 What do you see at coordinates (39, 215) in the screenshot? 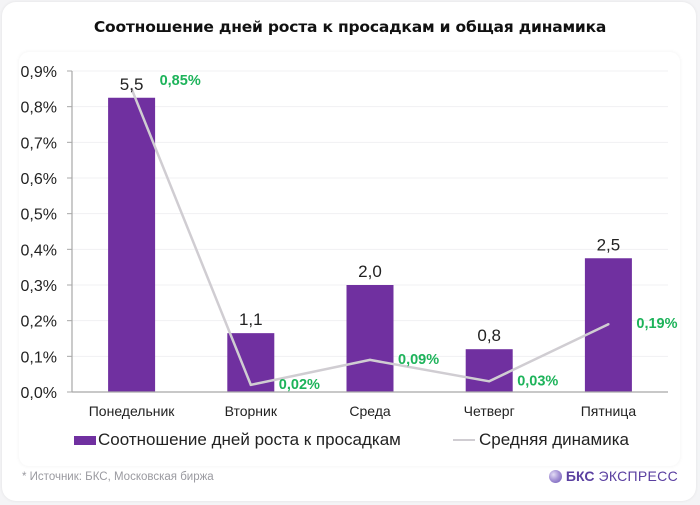
I see `y-tick-label: 0,5%` at bounding box center [39, 215].